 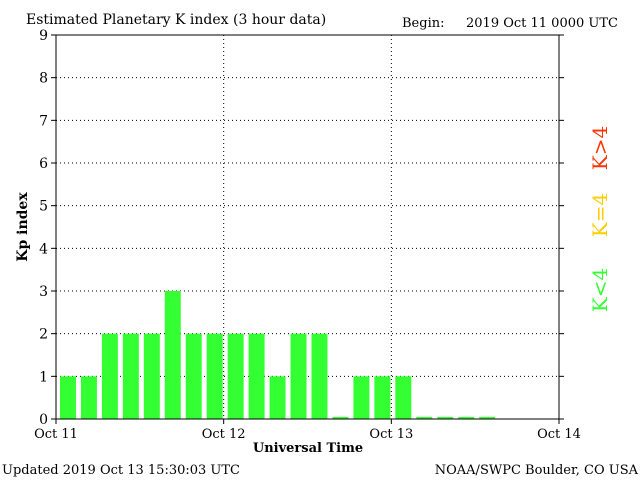 What do you see at coordinates (43, 249) in the screenshot?
I see `y-tick-label: 4` at bounding box center [43, 249].